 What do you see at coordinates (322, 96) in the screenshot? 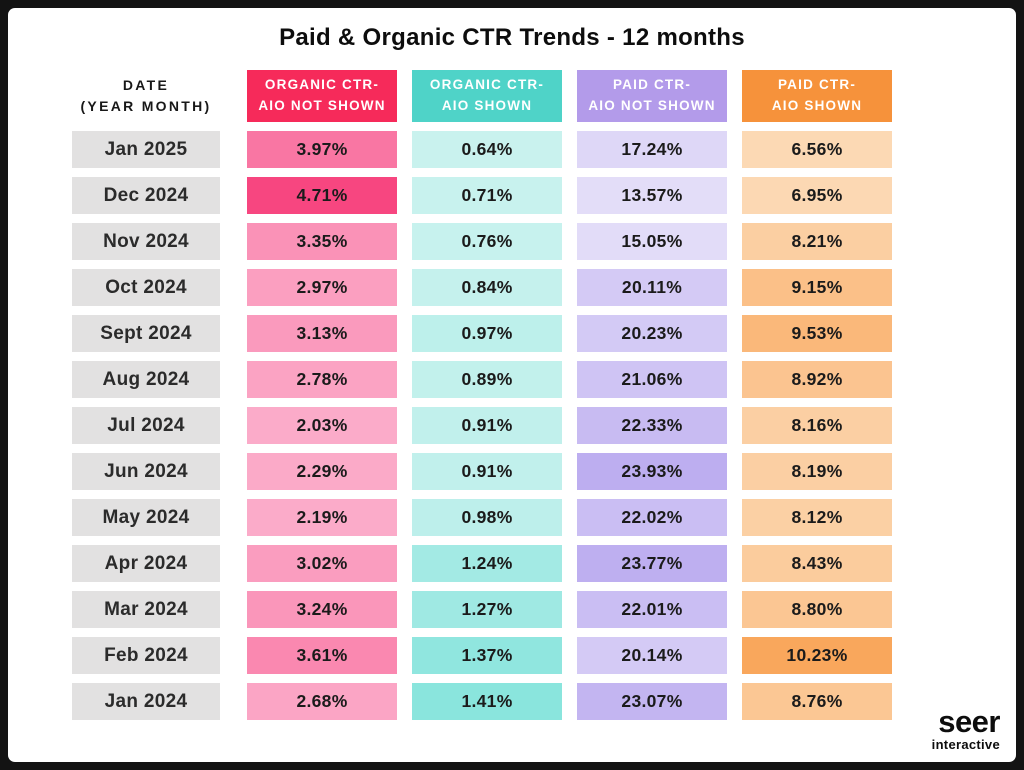
I see `column-header-organic-ctr-aio-not-shown: ORGANIC CTR- AIO NOT SHOWN` at bounding box center [322, 96].